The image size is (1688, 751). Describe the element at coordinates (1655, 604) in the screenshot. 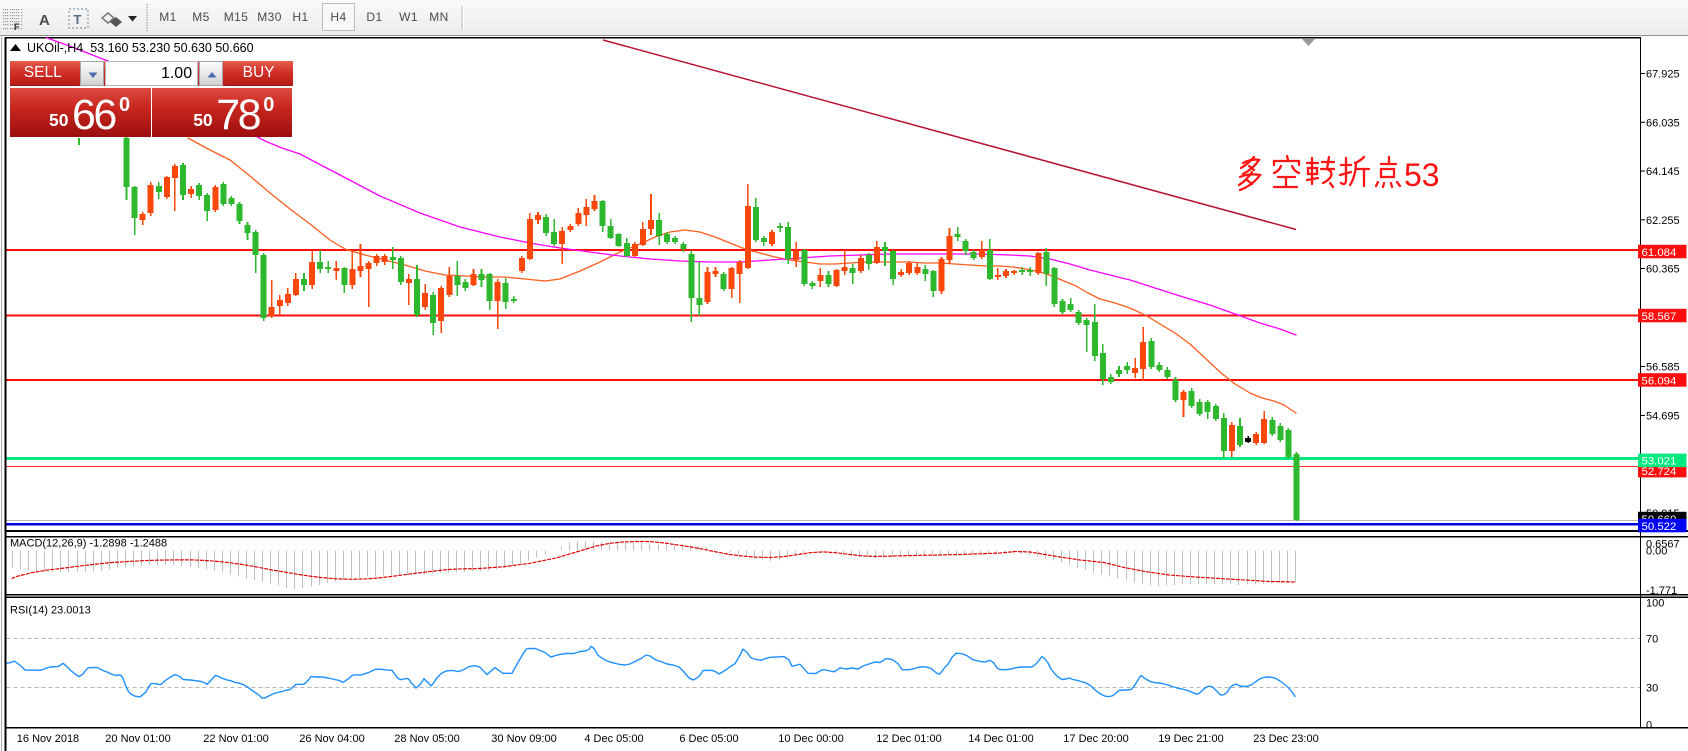

I see `svg-text: 100` at that location.